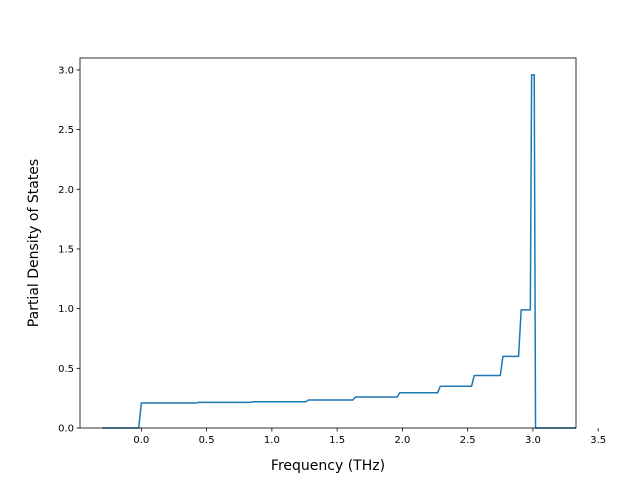  I want to click on y-tick-label: 2.5, so click(66, 130).